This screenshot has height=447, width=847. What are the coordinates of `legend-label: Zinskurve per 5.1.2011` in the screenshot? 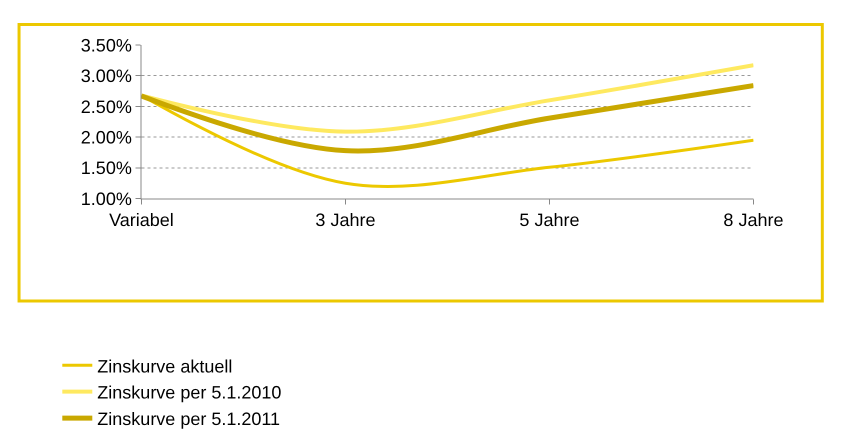 It's located at (188, 419).